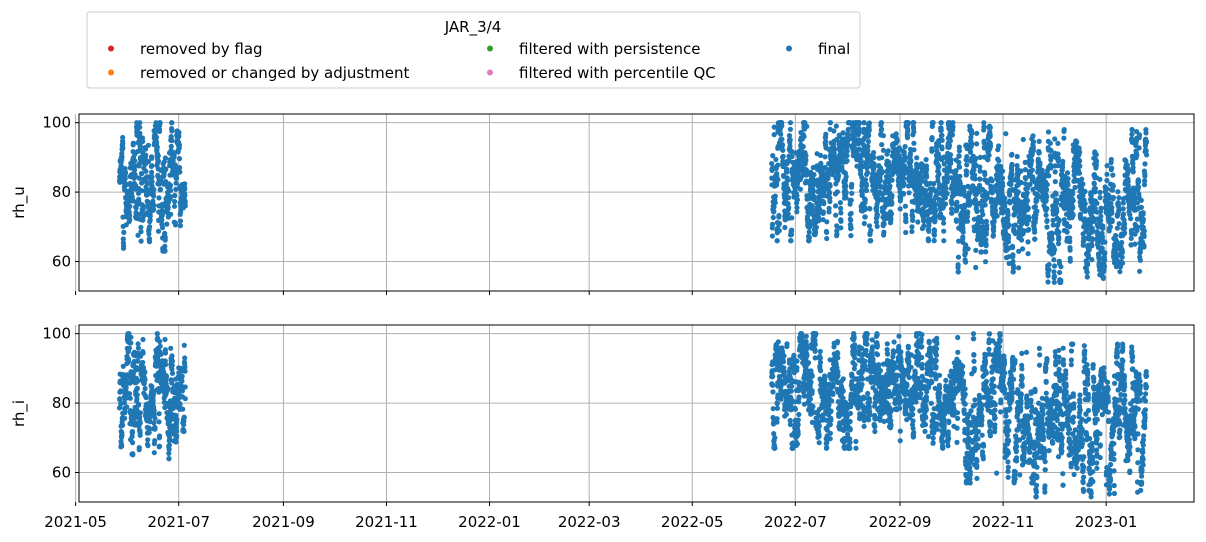  Describe the element at coordinates (834, 49) in the screenshot. I see `legend-label: final` at that location.